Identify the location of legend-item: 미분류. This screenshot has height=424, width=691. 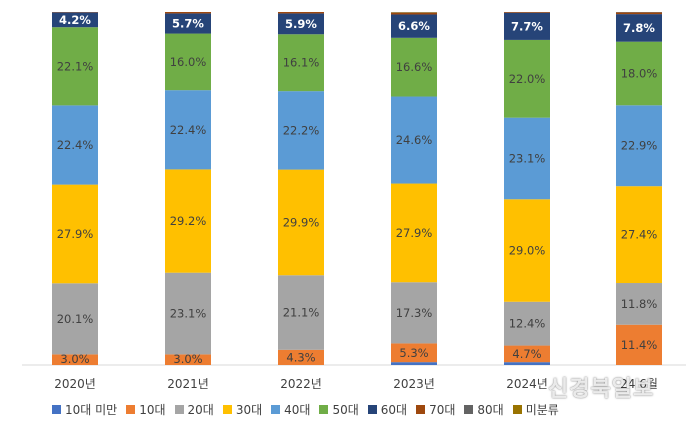
(535, 409).